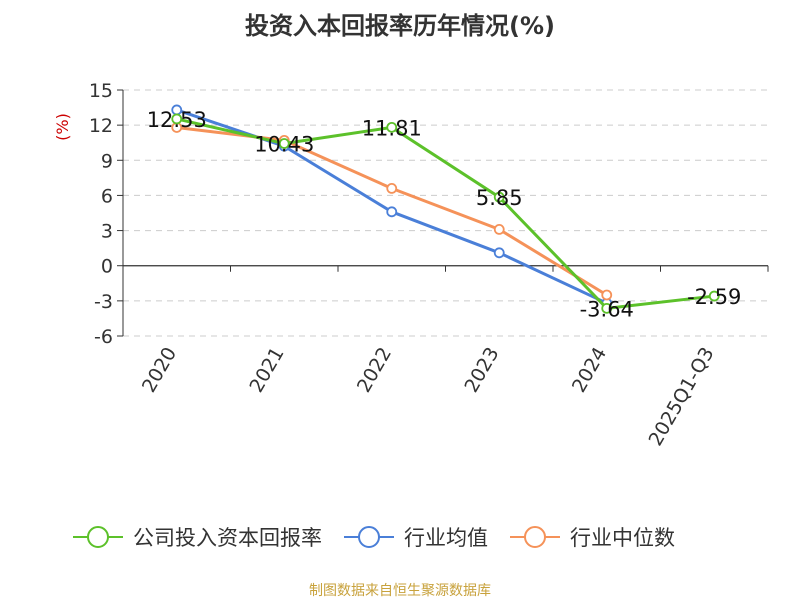 The width and height of the screenshot is (800, 600). I want to click on legend-label: 行业均值, so click(446, 538).